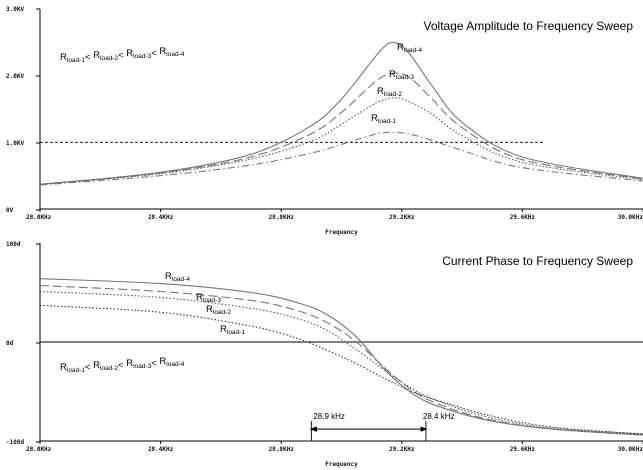 This screenshot has width=643, height=470. Describe the element at coordinates (15, 442) in the screenshot. I see `y-tick-label: -100d` at that location.